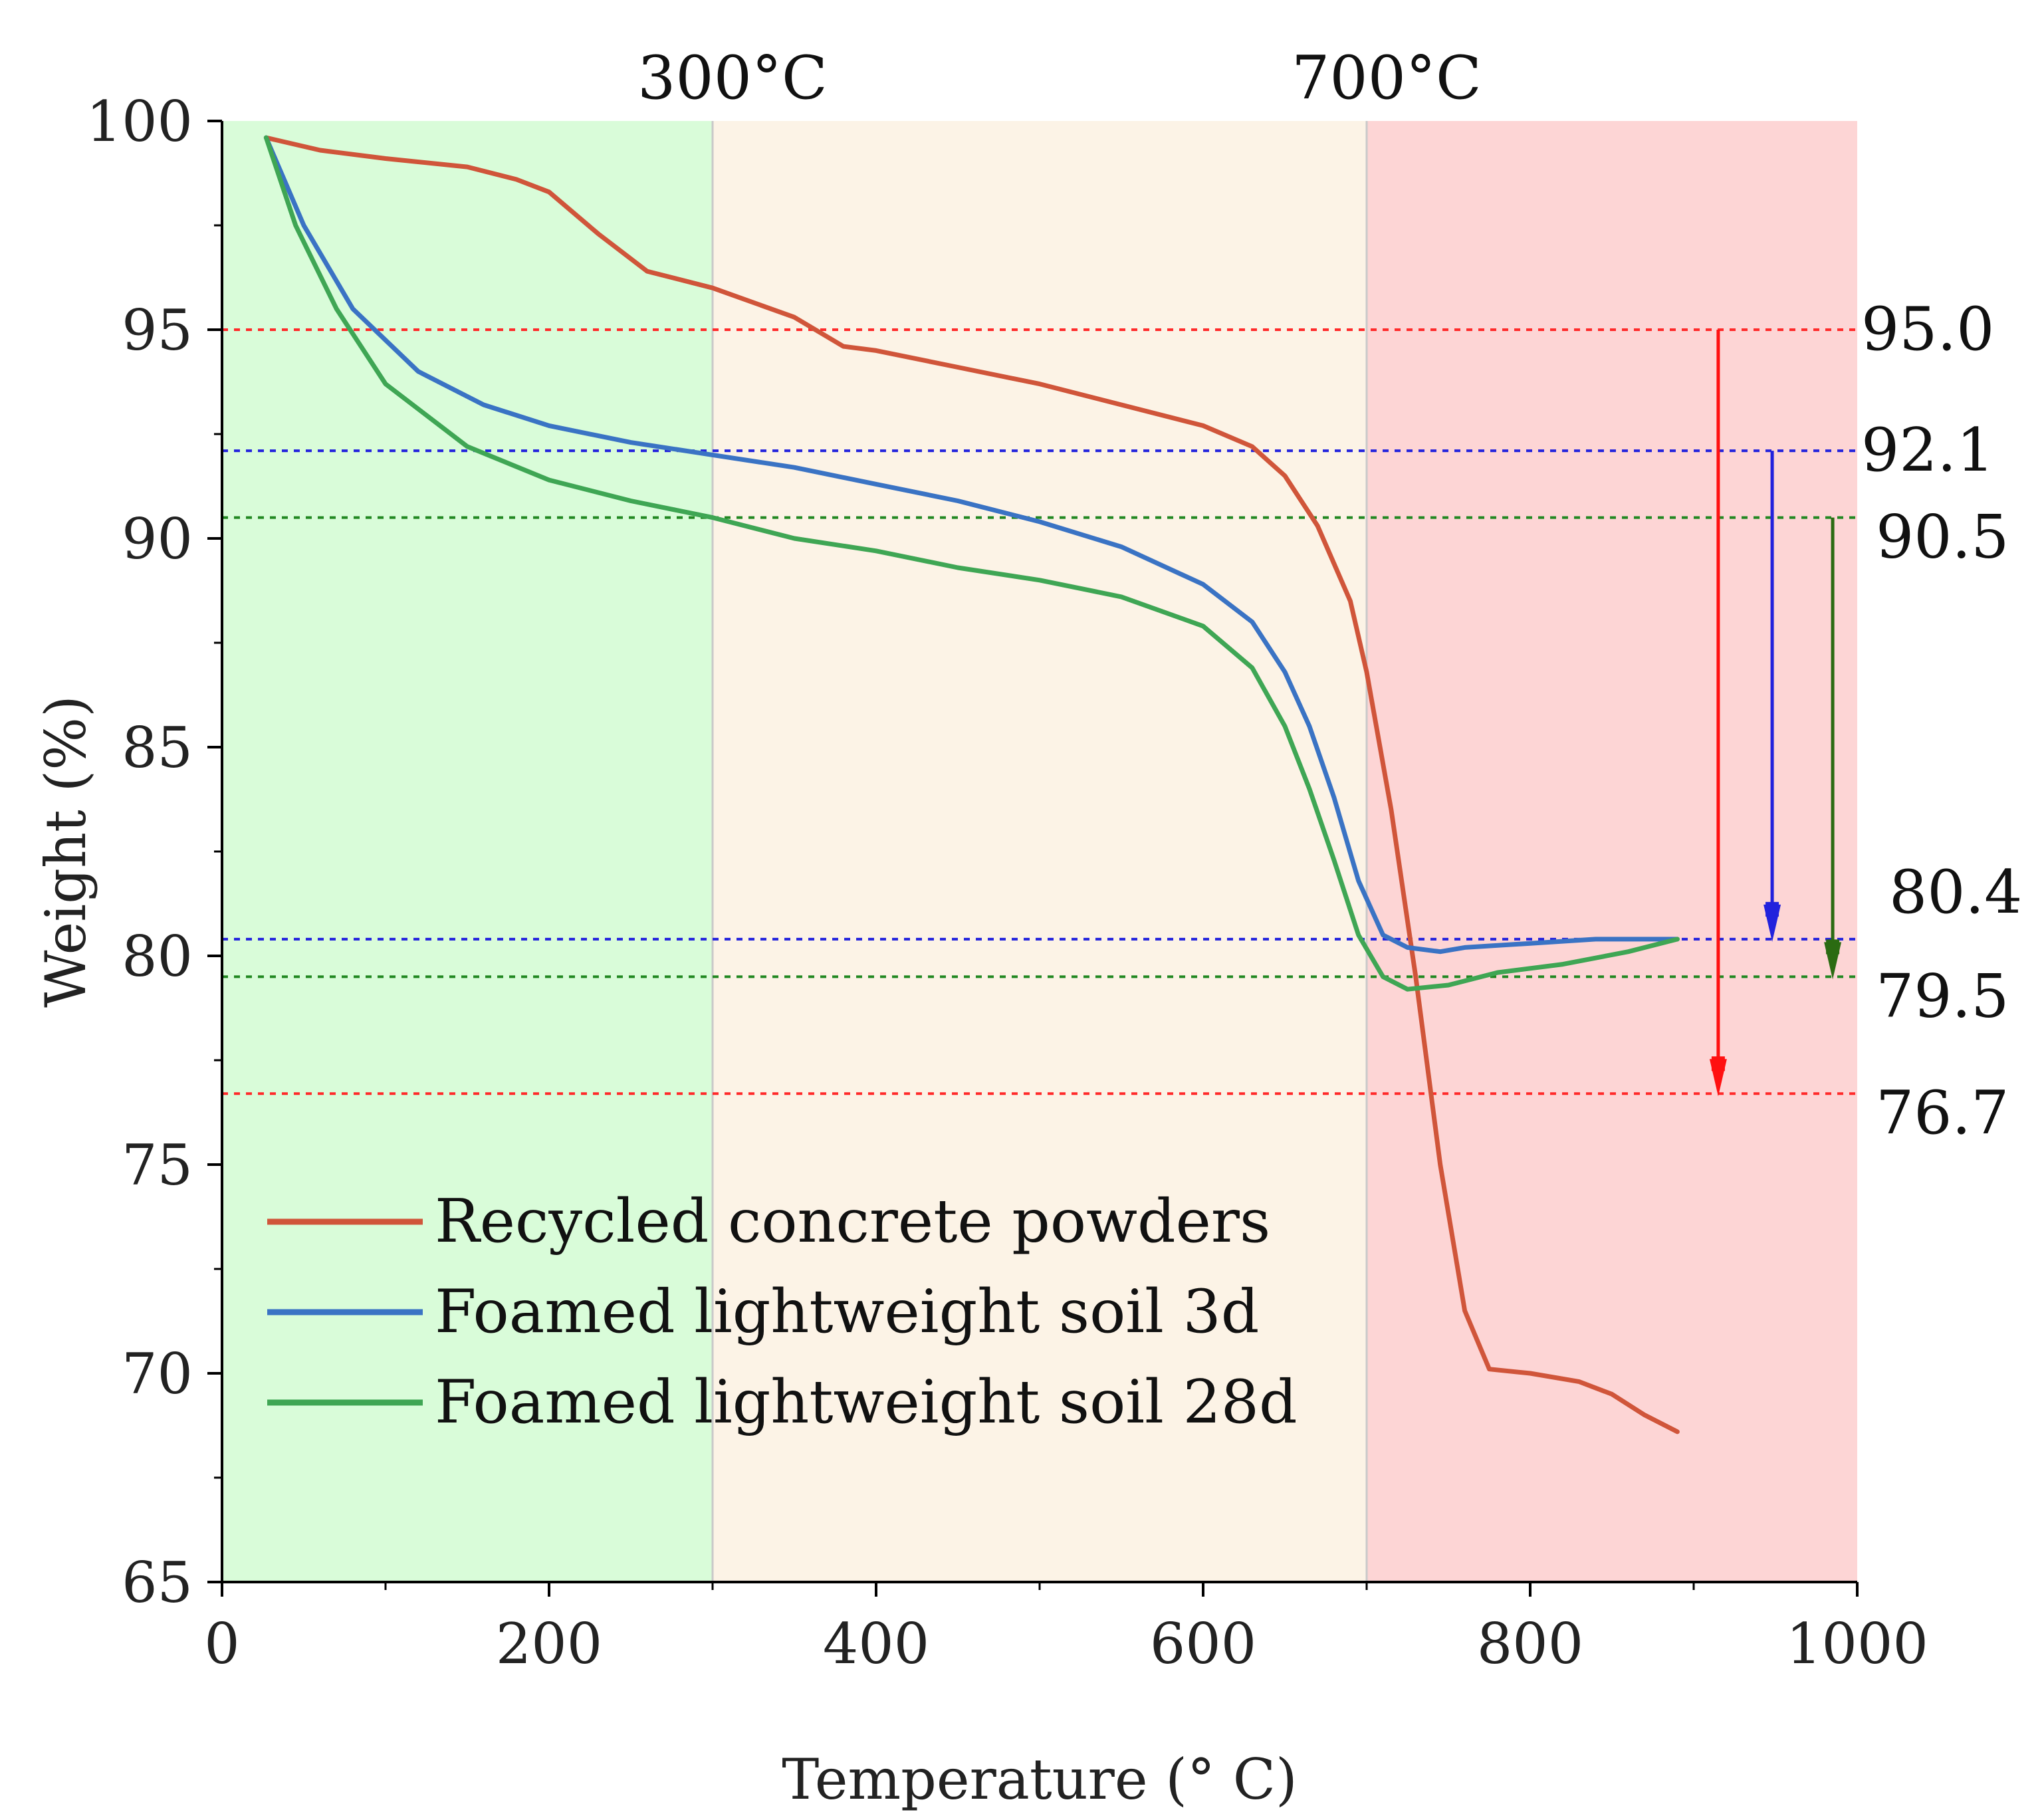 This screenshot has width=2044, height=1820. I want to click on legend-label: Recycled concrete powders, so click(853, 1221).